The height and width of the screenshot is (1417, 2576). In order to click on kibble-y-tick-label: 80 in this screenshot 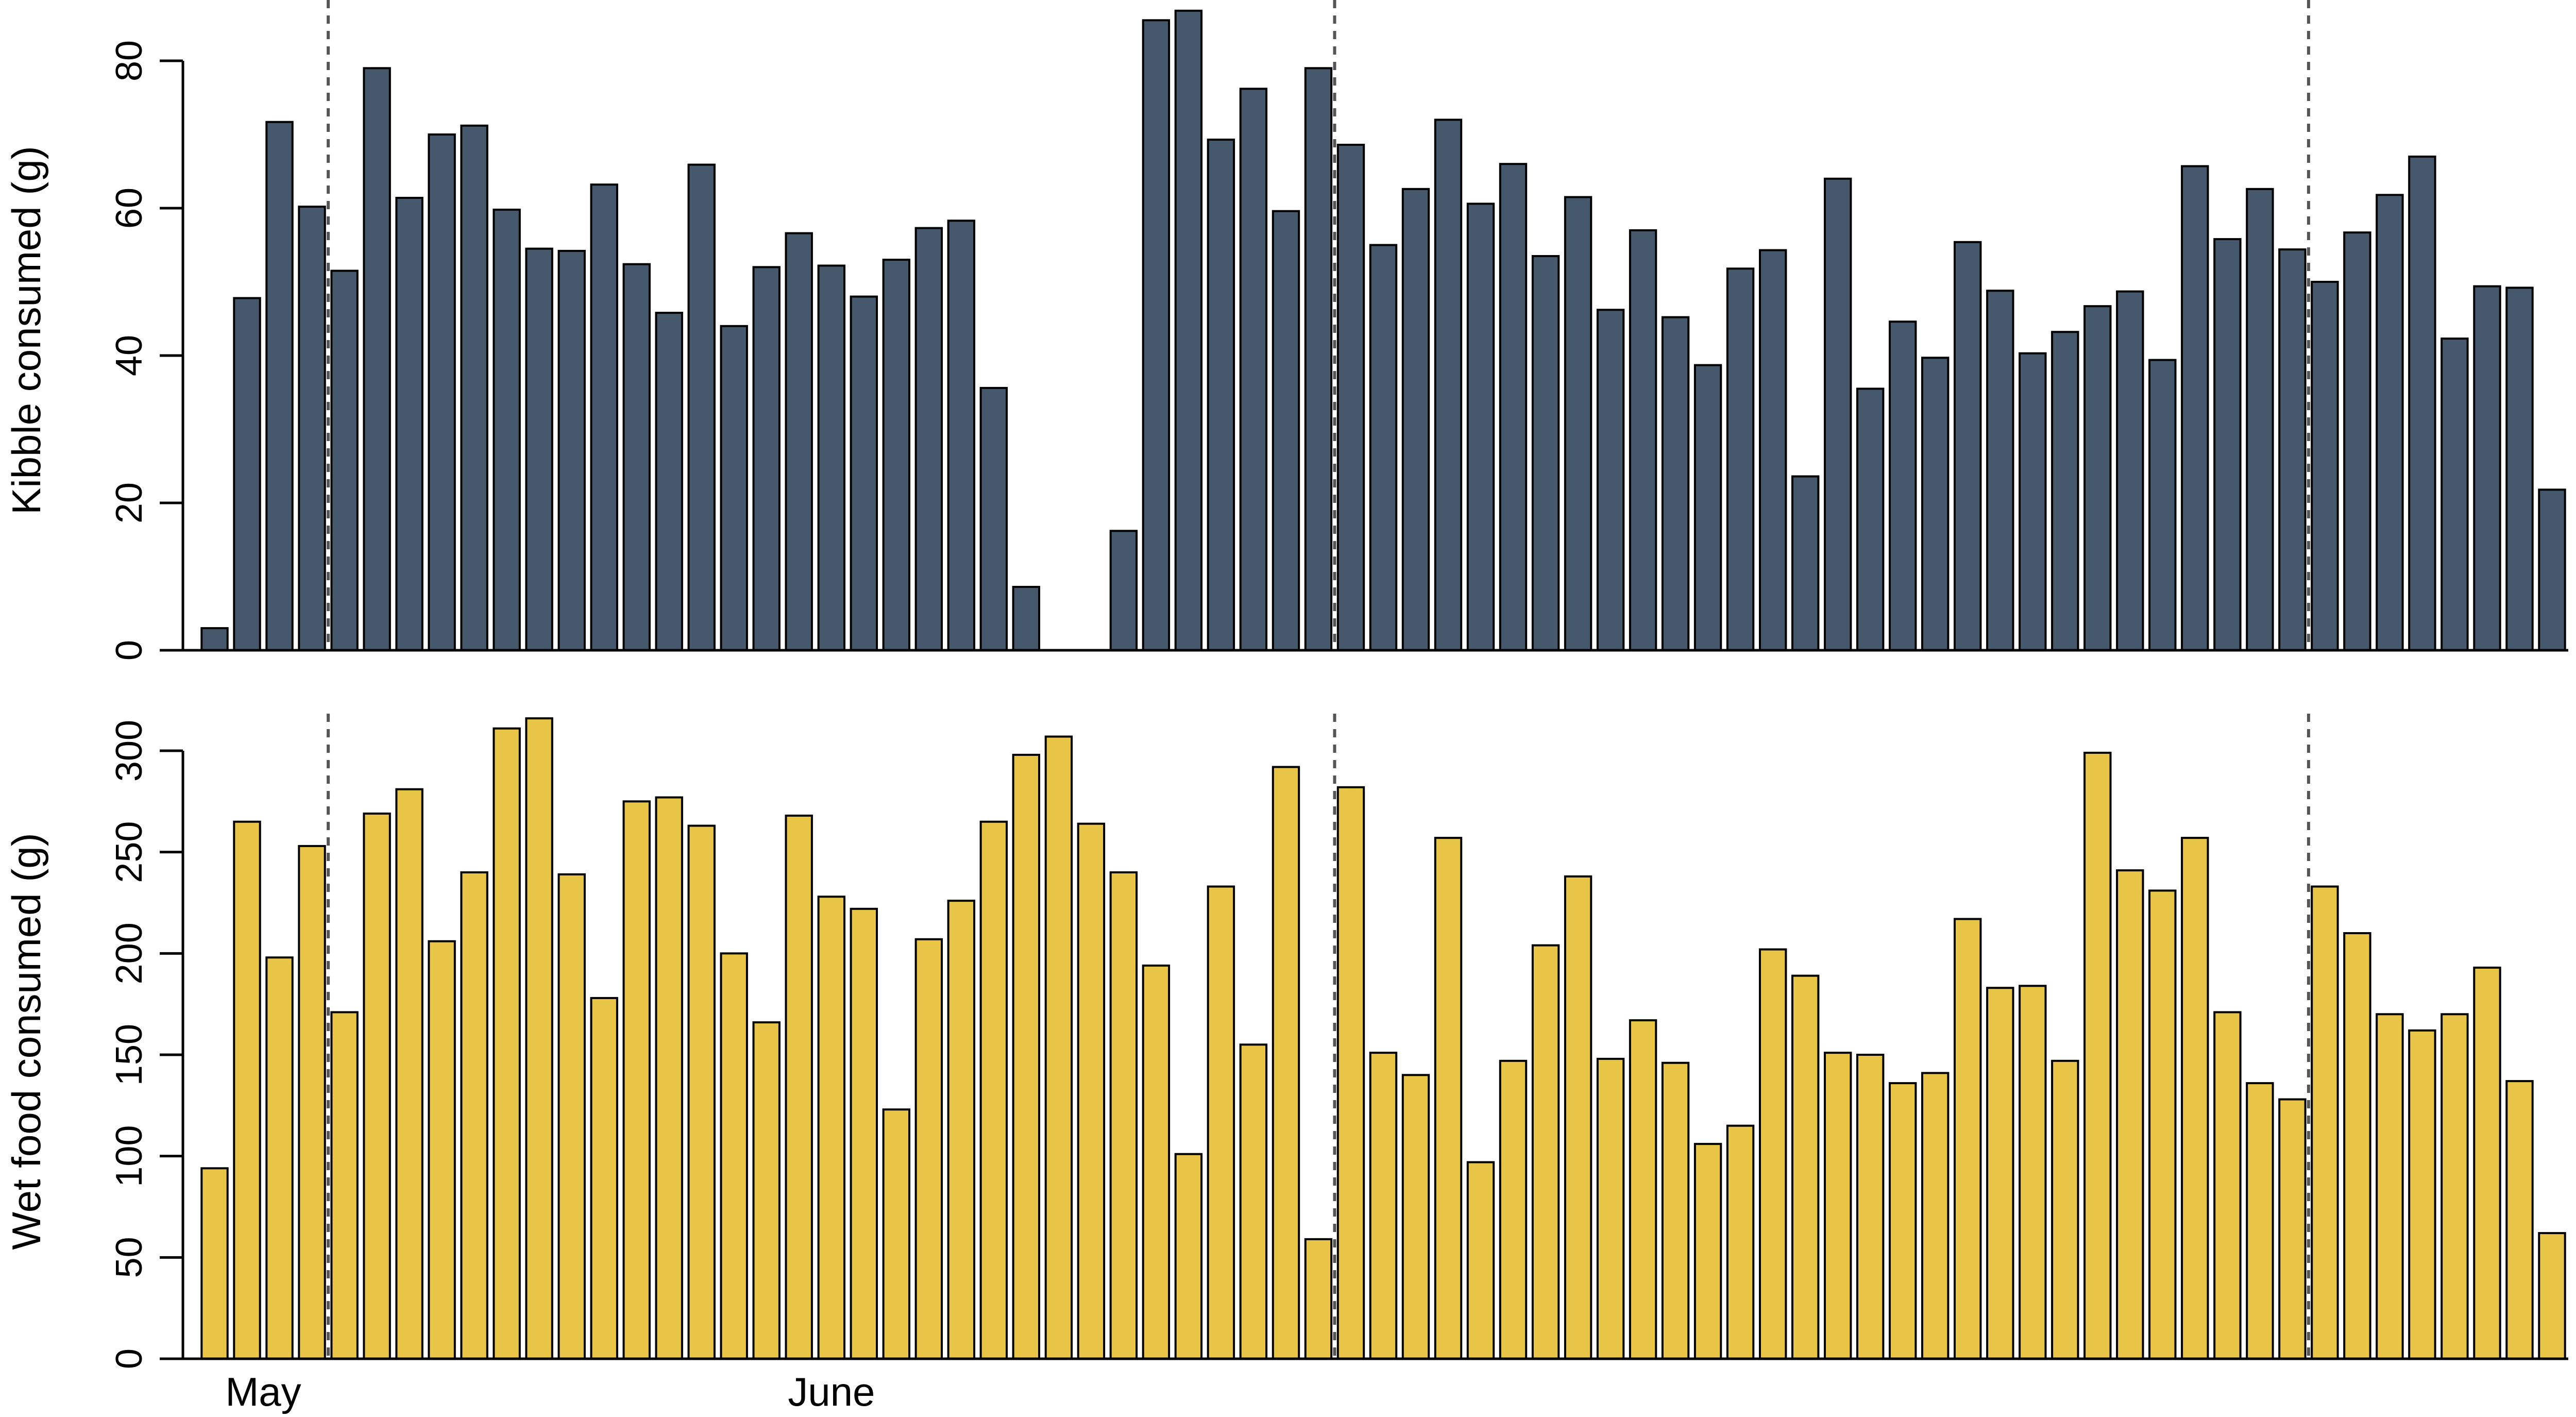, I will do `click(129, 60)`.